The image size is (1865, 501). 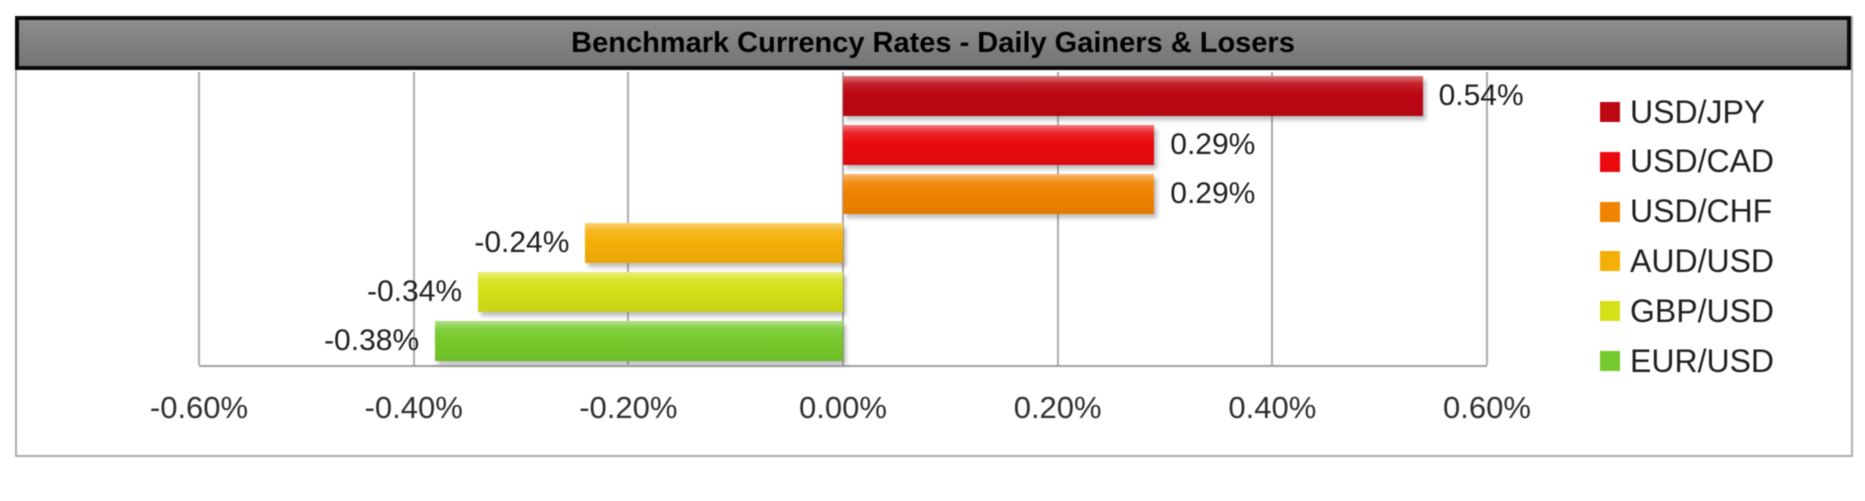 What do you see at coordinates (522, 242) in the screenshot?
I see `bar-value-label: -0.24%` at bounding box center [522, 242].